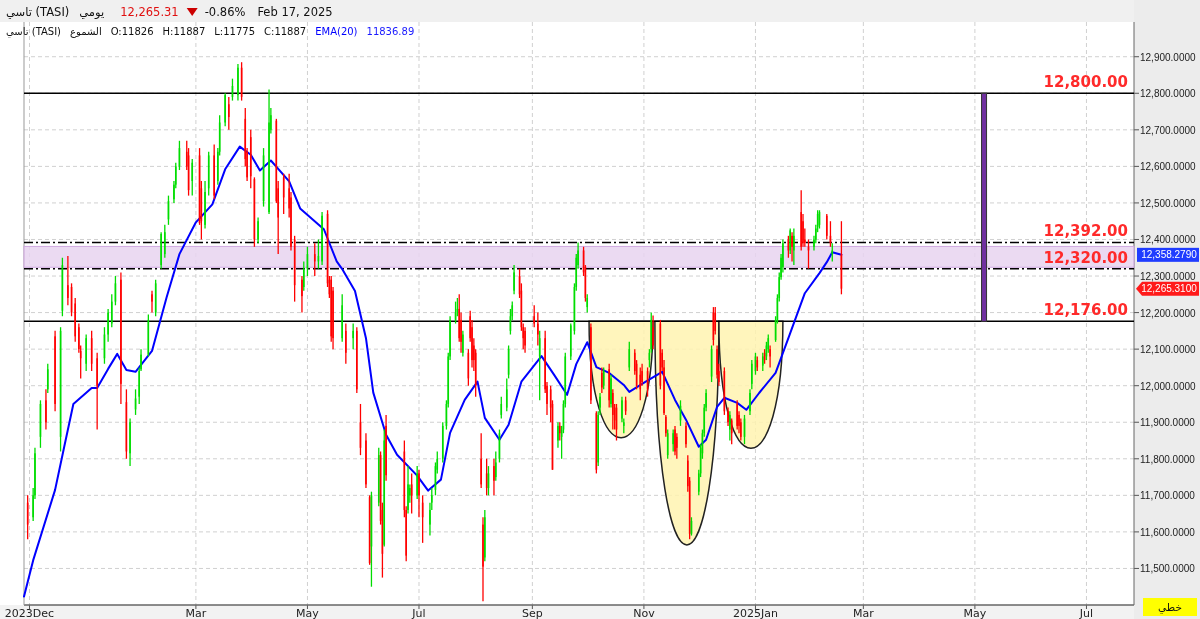 The image size is (1200, 619). I want to click on annotation: L:11775, so click(235, 31).